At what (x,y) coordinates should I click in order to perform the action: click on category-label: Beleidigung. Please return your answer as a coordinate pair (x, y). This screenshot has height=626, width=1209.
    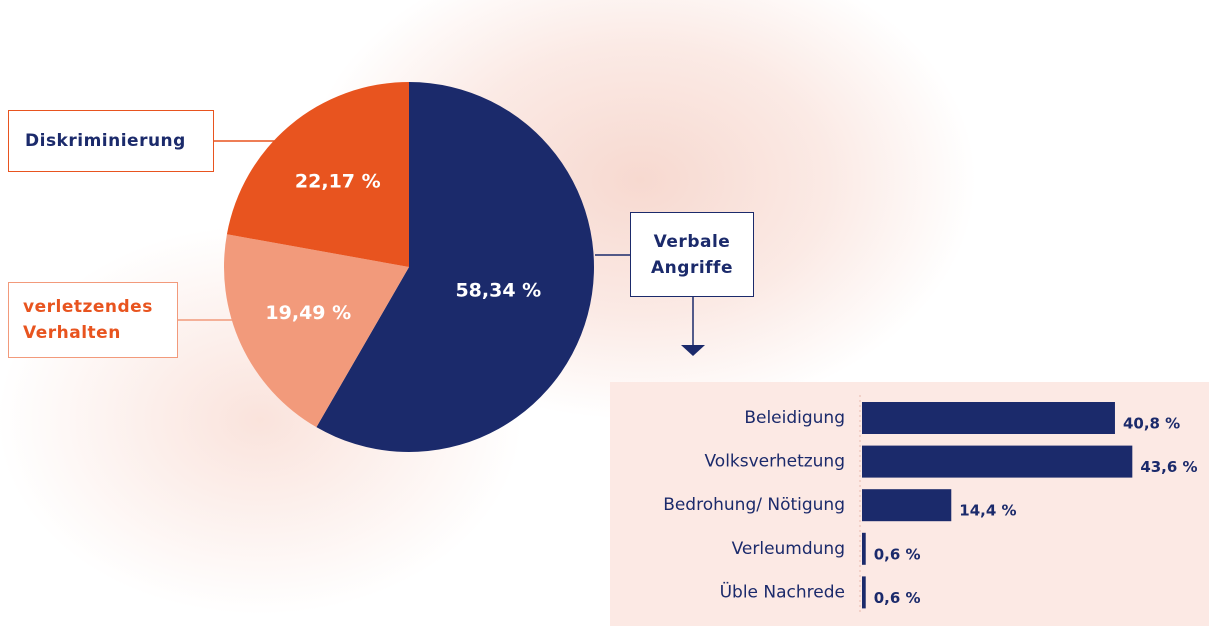
    Looking at the image, I should click on (794, 418).